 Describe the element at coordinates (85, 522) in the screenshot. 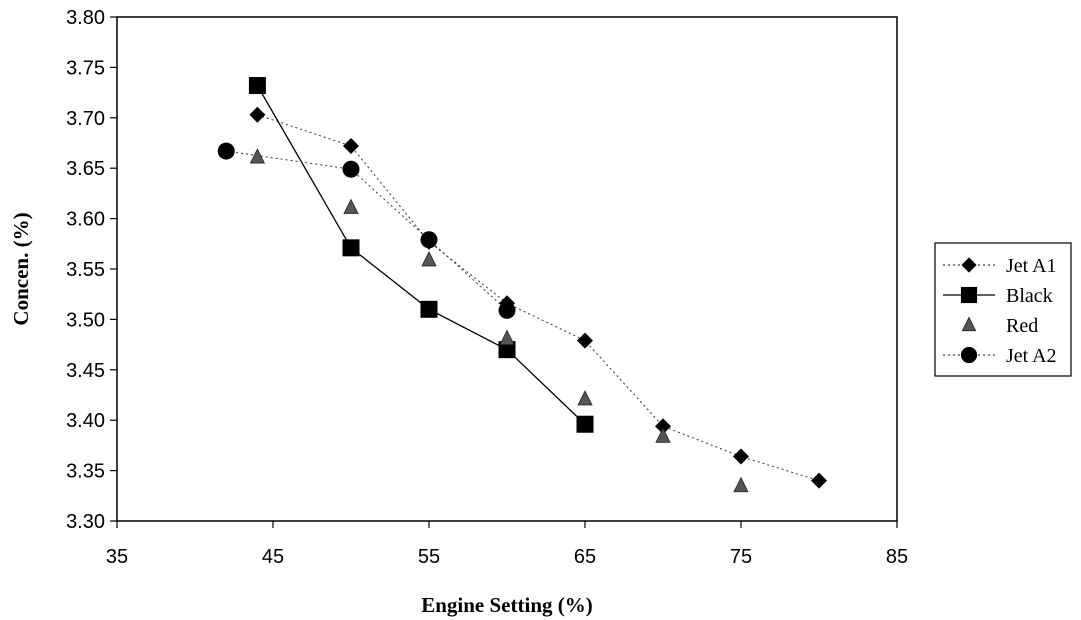

I see `y-tick-label: 3.30` at that location.